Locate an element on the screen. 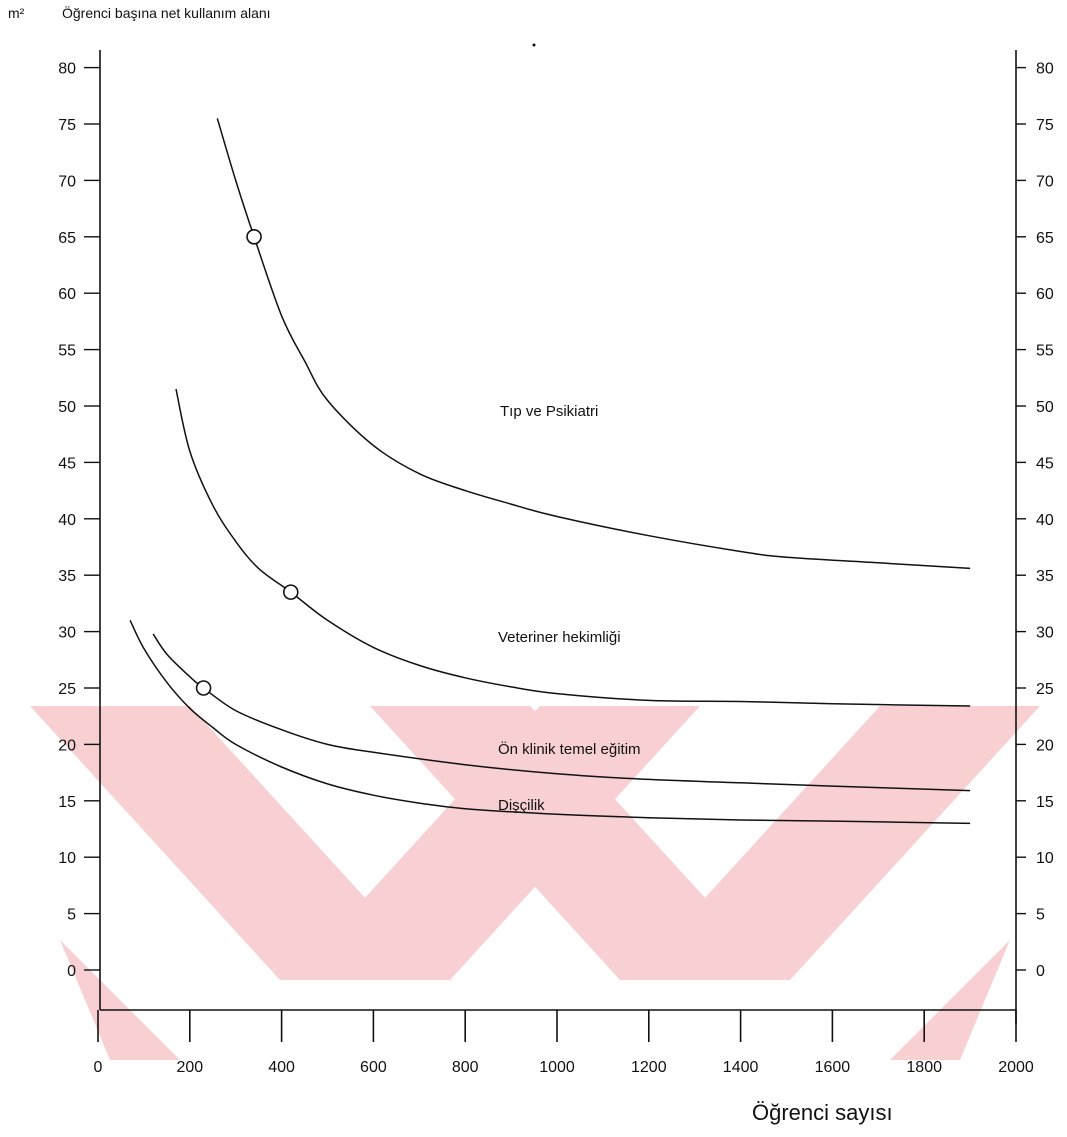 The width and height of the screenshot is (1067, 1137). y-tick-label-right: 35 is located at coordinates (1045, 576).